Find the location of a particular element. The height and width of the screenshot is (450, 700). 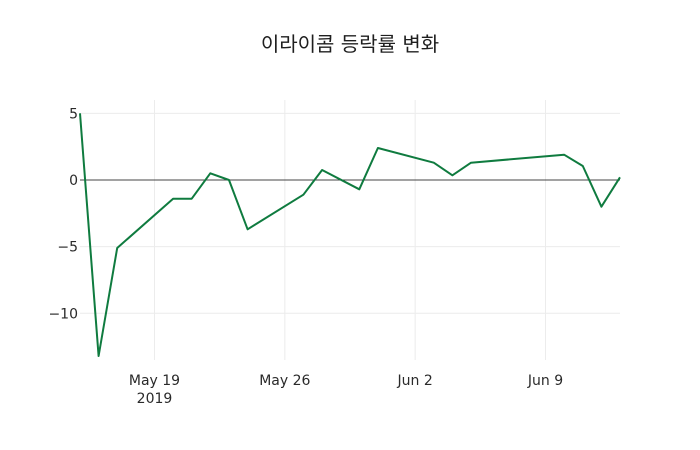

x-tick-label: Jun 2 is located at coordinates (415, 381).